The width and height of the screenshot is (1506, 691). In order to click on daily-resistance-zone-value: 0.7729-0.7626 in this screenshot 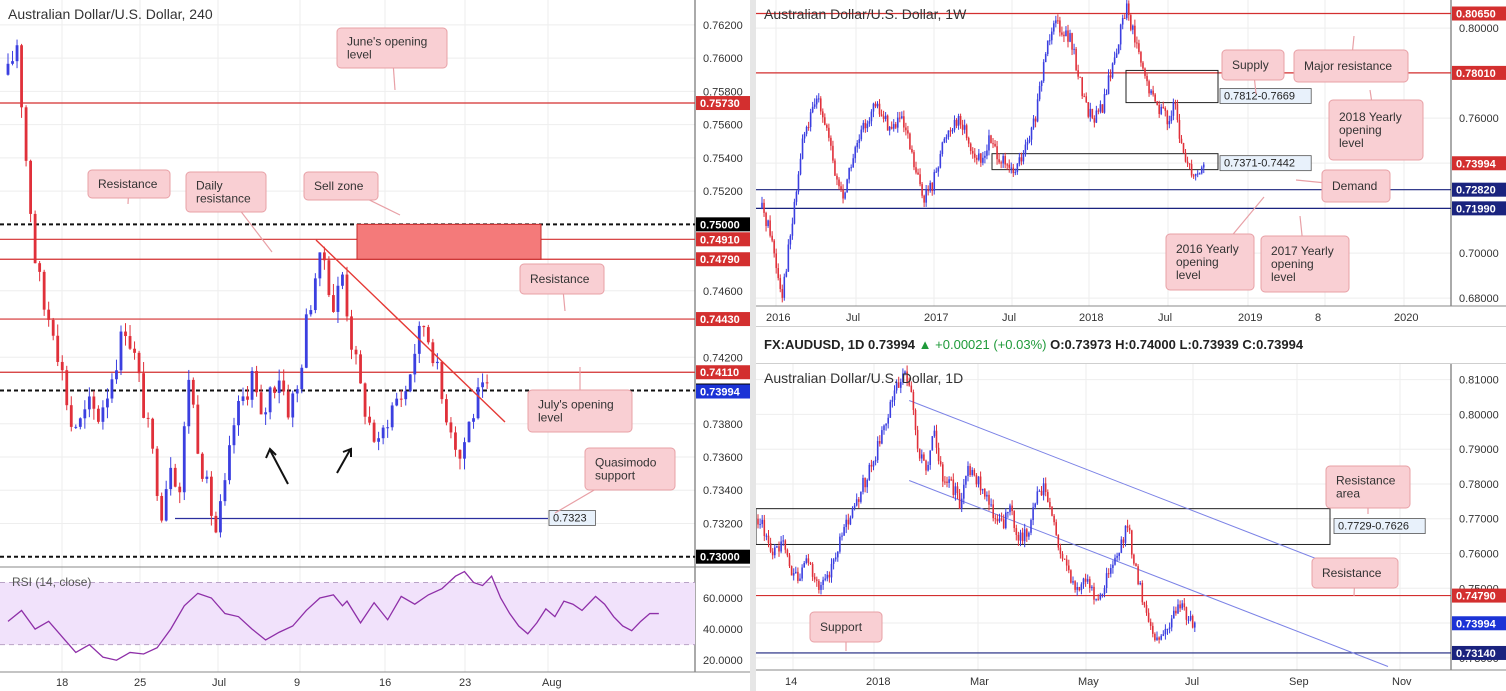, I will do `click(1379, 526)`.